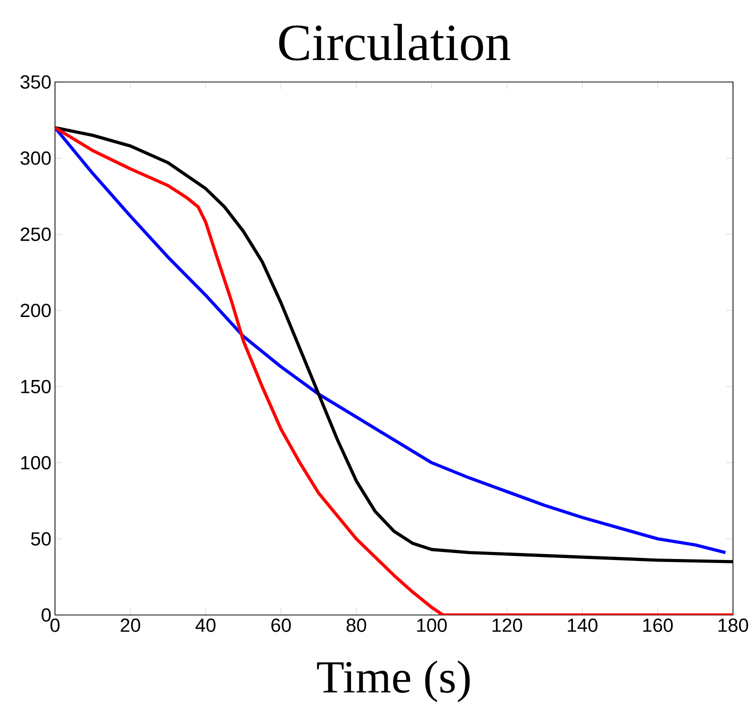  What do you see at coordinates (507, 625) in the screenshot?
I see `x-tick-label: 120` at bounding box center [507, 625].